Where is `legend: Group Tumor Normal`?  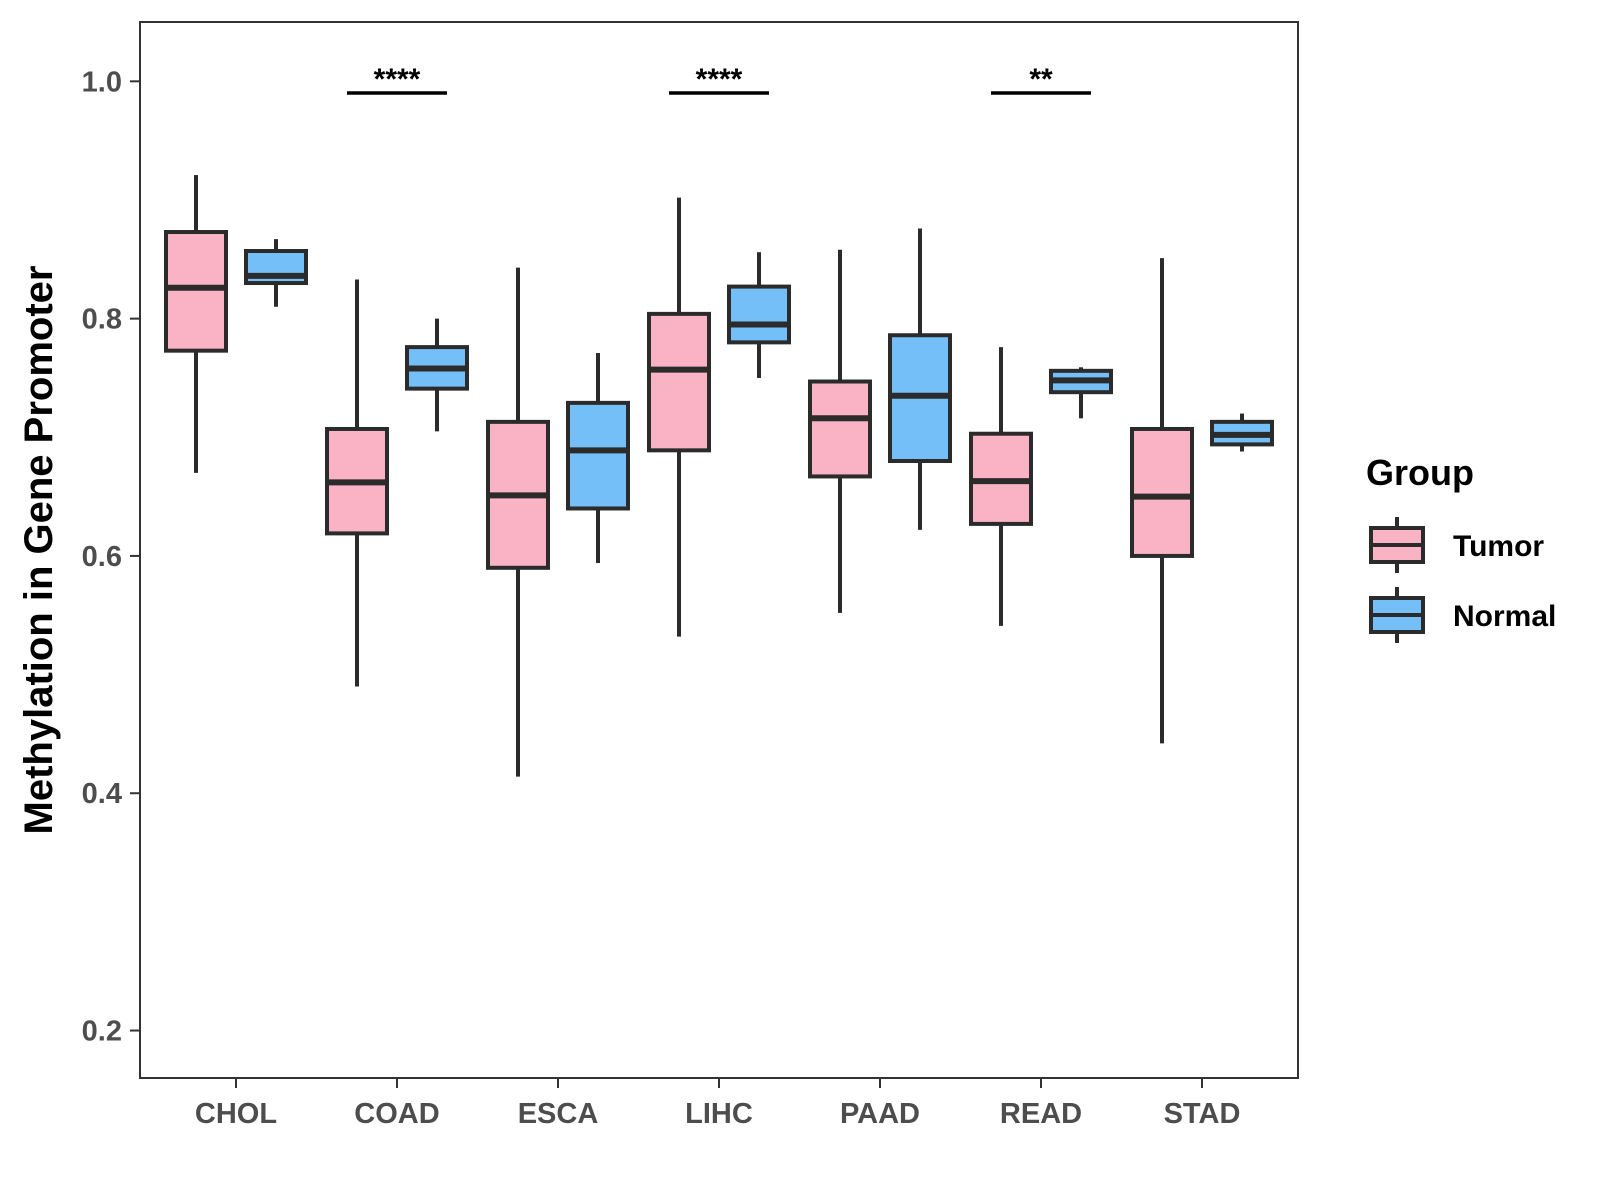
legend: Group Tumor Normal is located at coordinates (1461, 547).